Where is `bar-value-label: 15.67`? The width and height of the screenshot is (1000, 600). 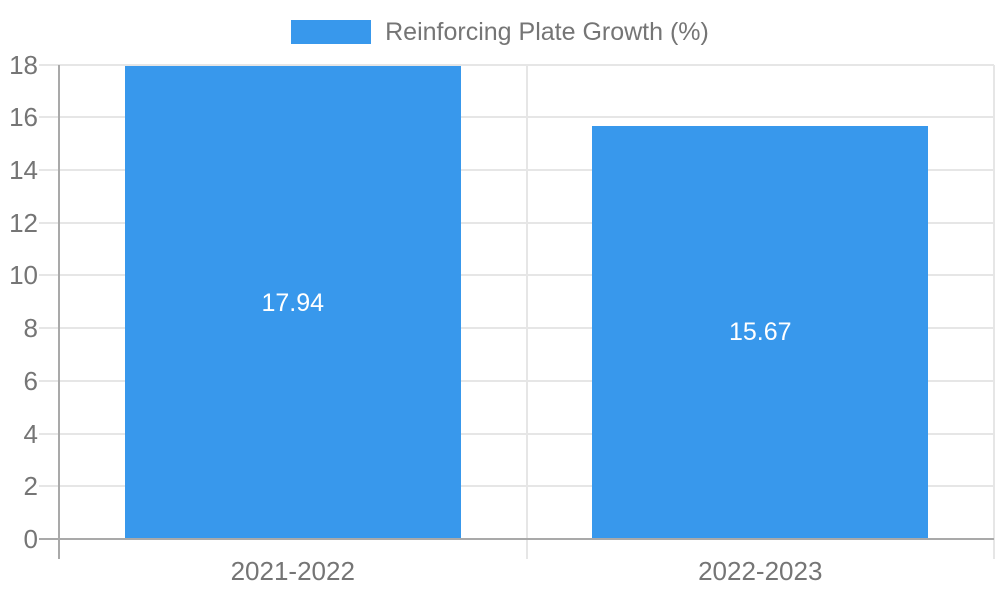
bar-value-label: 15.67 is located at coordinates (760, 332).